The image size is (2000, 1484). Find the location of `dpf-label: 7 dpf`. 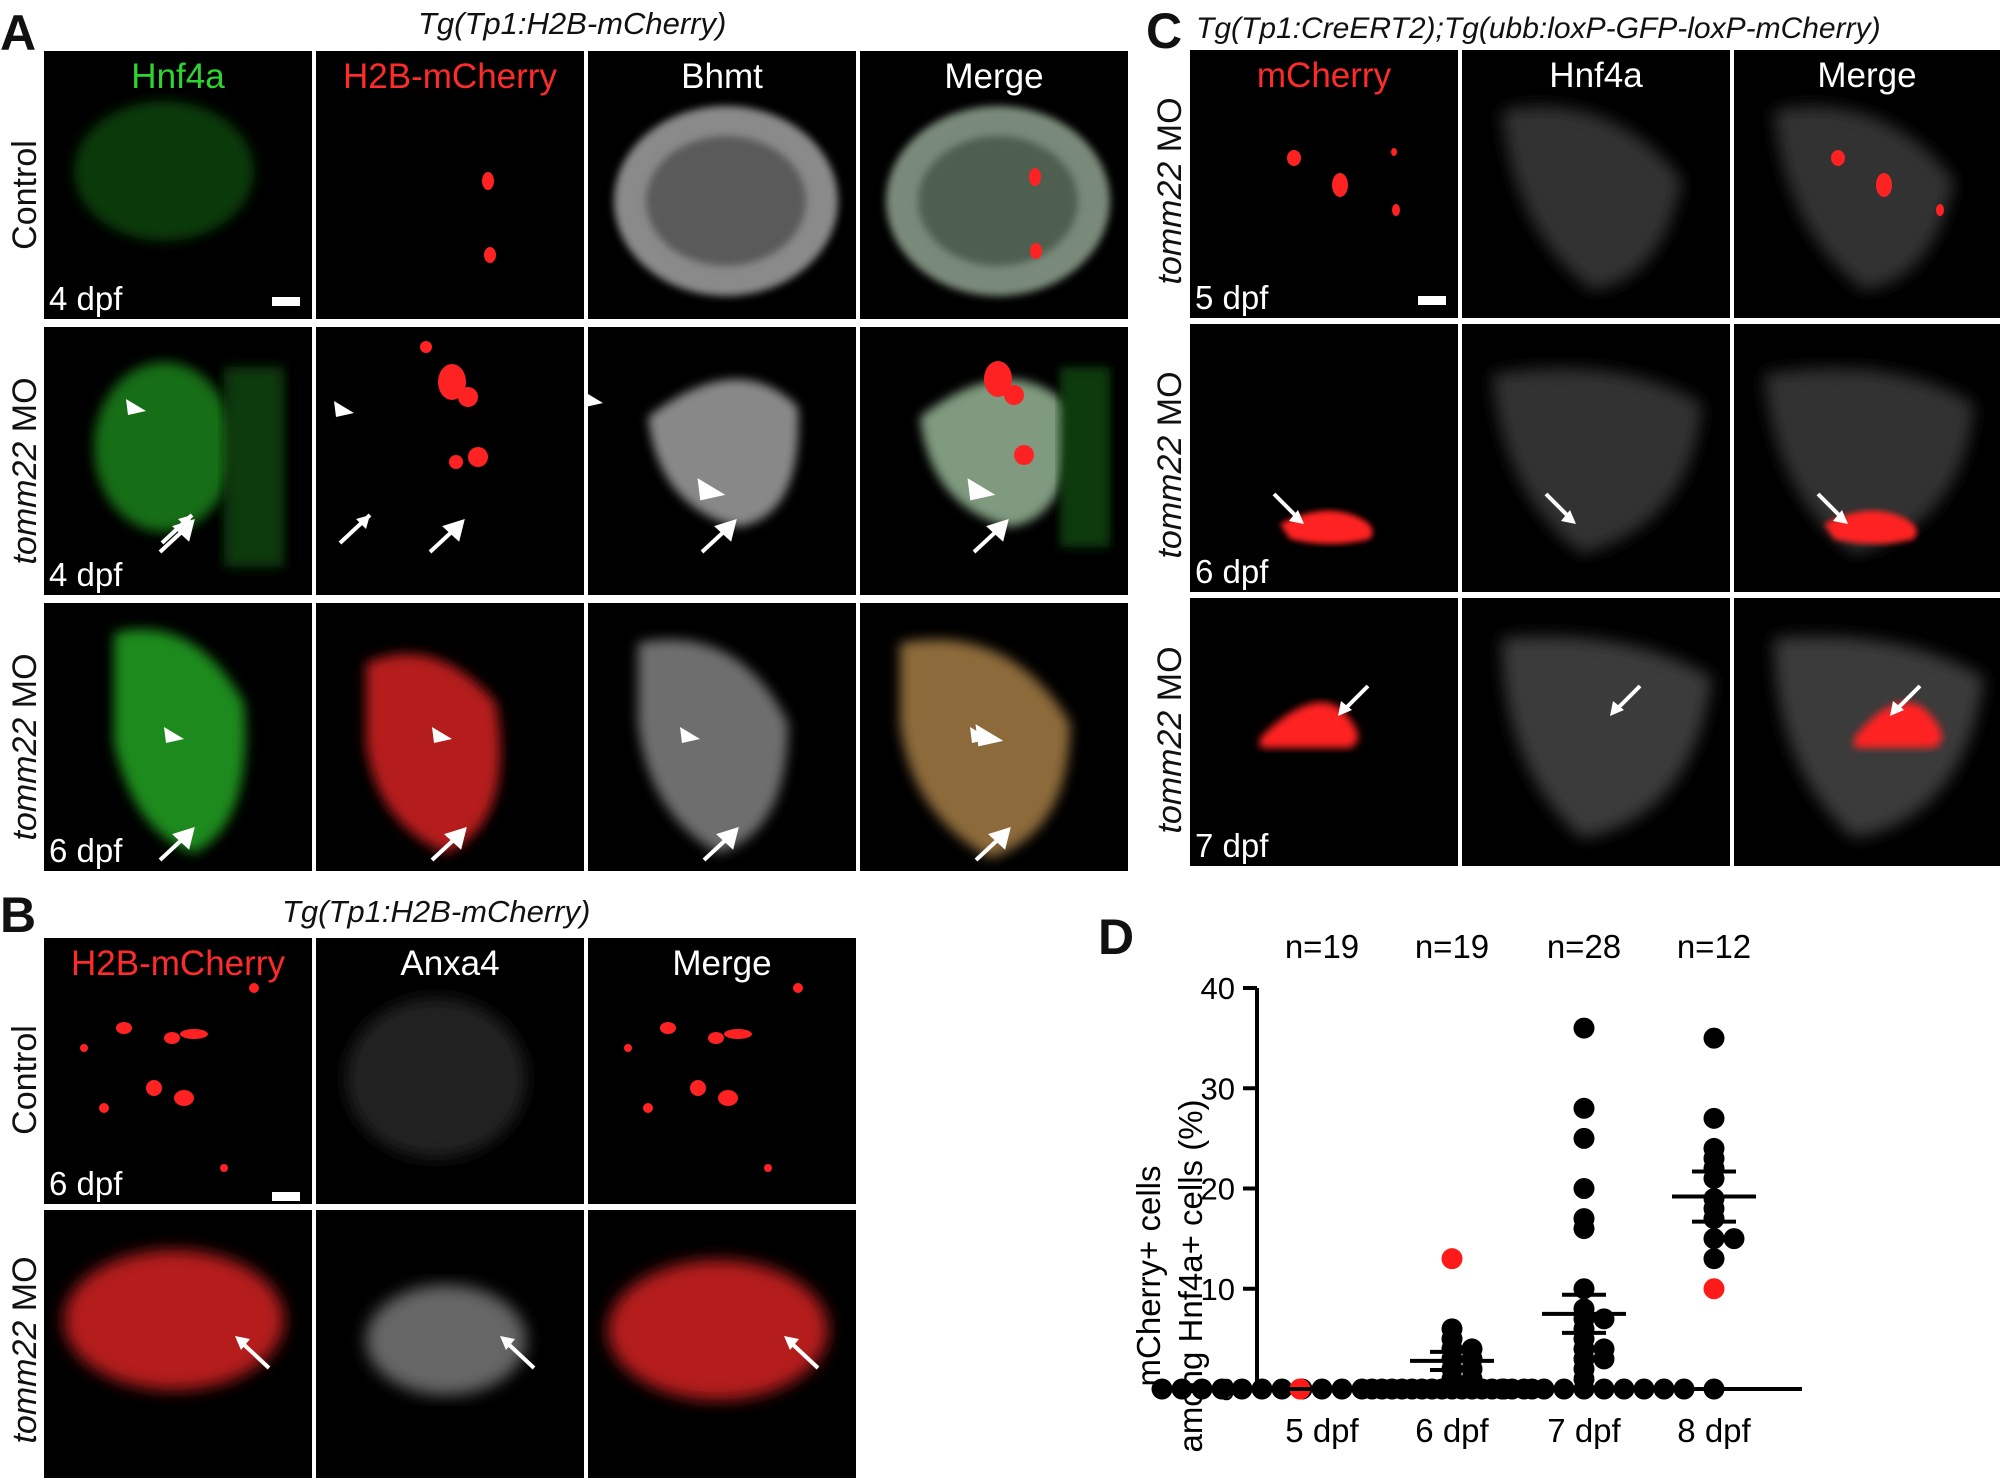

dpf-label: 7 dpf is located at coordinates (1232, 845).